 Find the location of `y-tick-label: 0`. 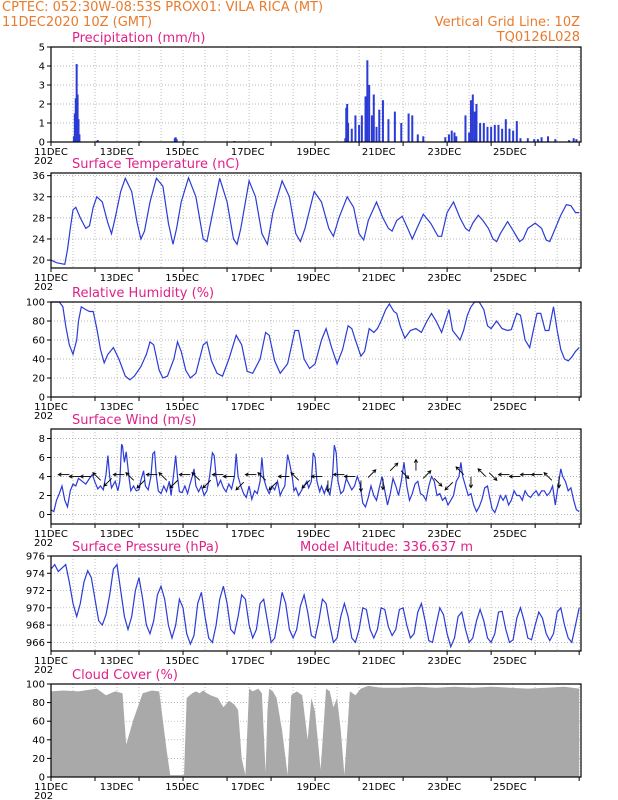

y-tick-label: 0 is located at coordinates (42, 143).